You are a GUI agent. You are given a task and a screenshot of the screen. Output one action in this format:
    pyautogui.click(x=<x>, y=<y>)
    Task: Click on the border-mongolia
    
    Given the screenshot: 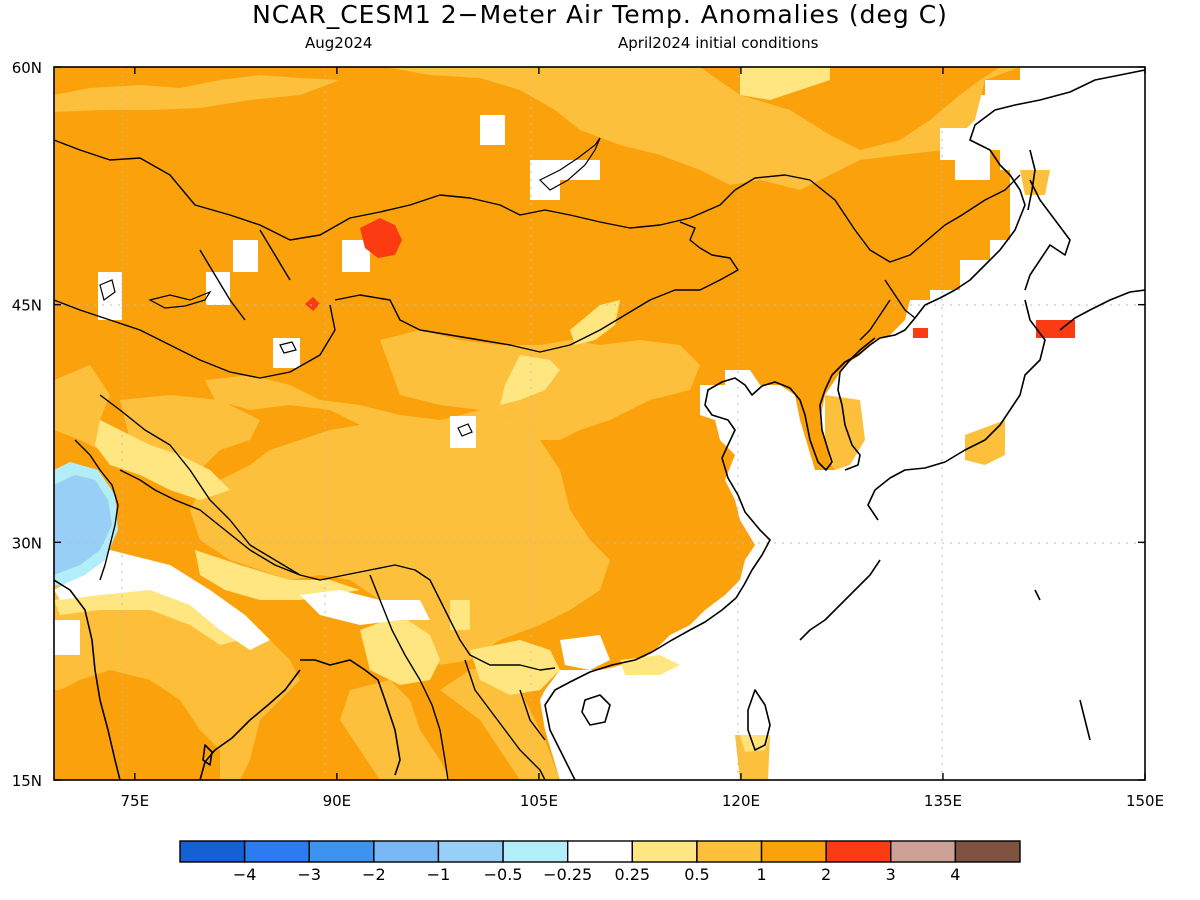 What is the action you would take?
    pyautogui.click(x=536, y=287)
    